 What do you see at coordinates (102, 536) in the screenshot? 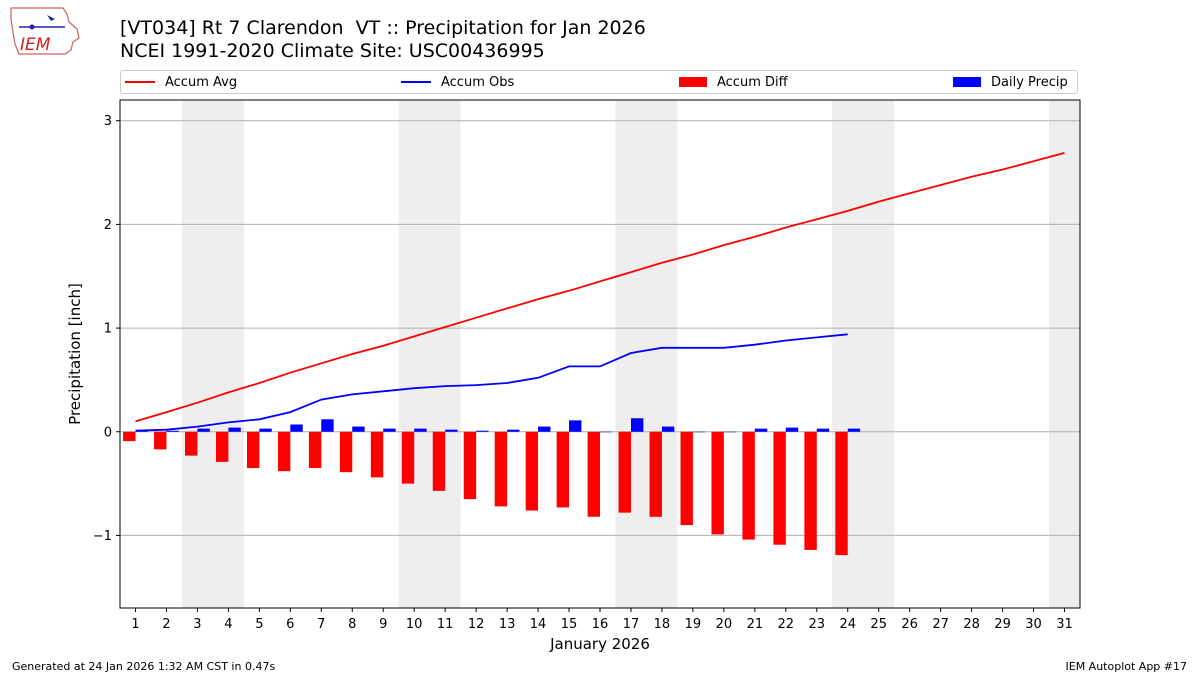
I see `y-tick-label: −1` at bounding box center [102, 536].